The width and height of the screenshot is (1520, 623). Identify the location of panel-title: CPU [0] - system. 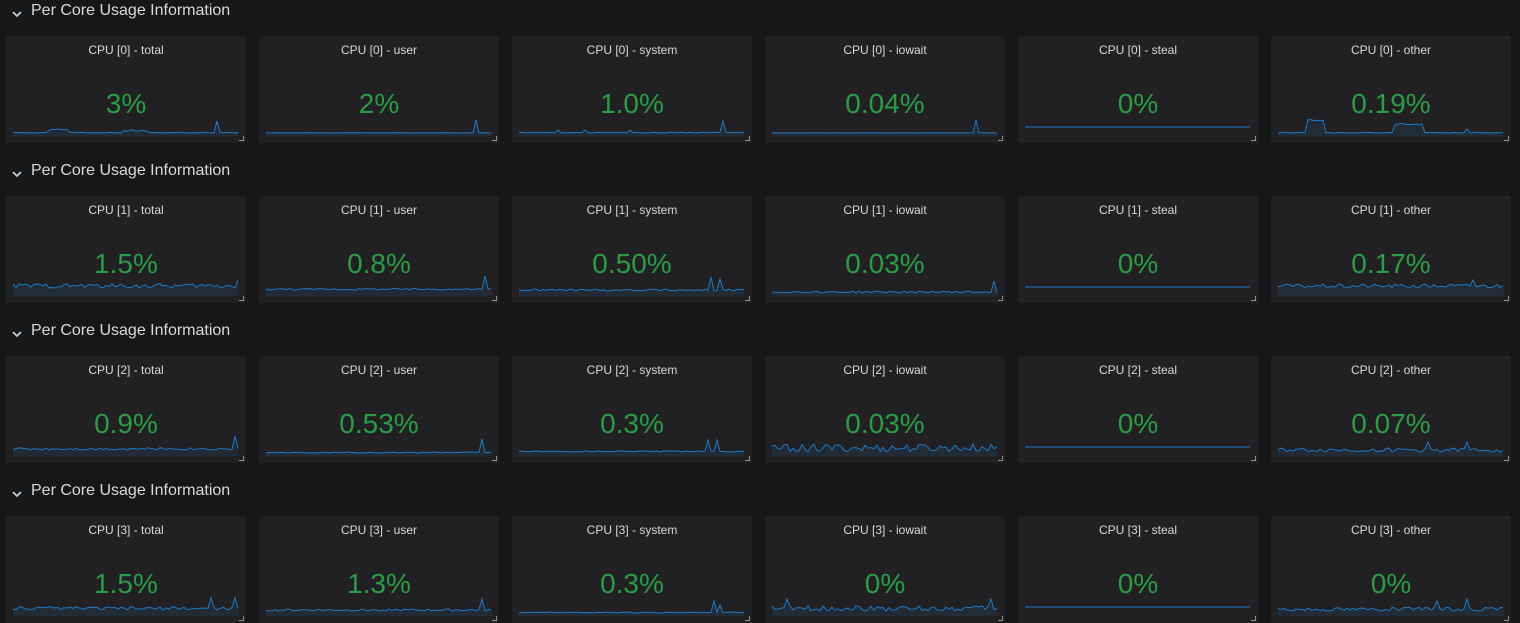
(632, 50).